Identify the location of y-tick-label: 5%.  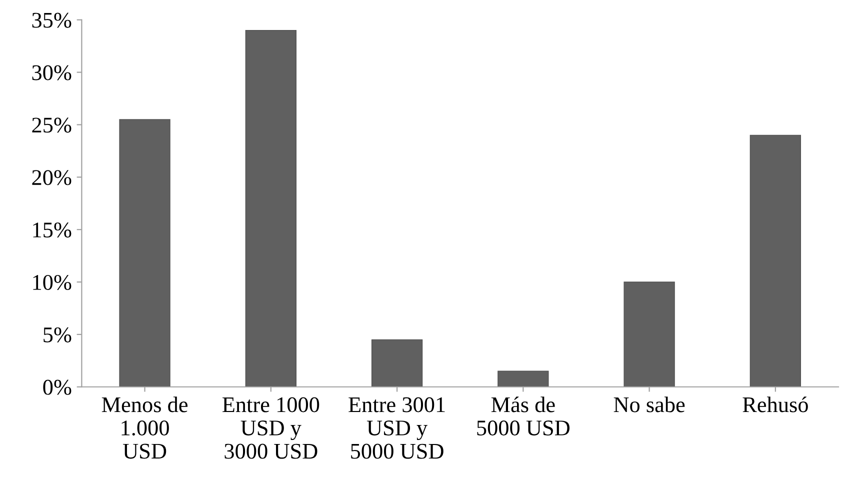
(58, 334).